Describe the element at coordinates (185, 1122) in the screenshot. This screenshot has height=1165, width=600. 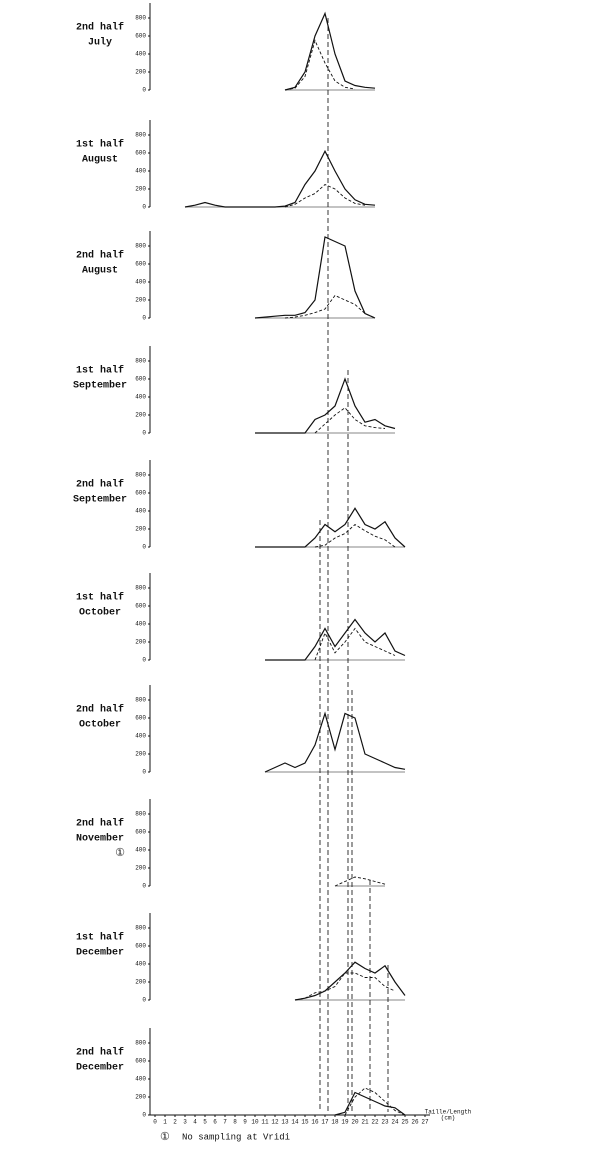
I see `x-tick-label: 3` at that location.